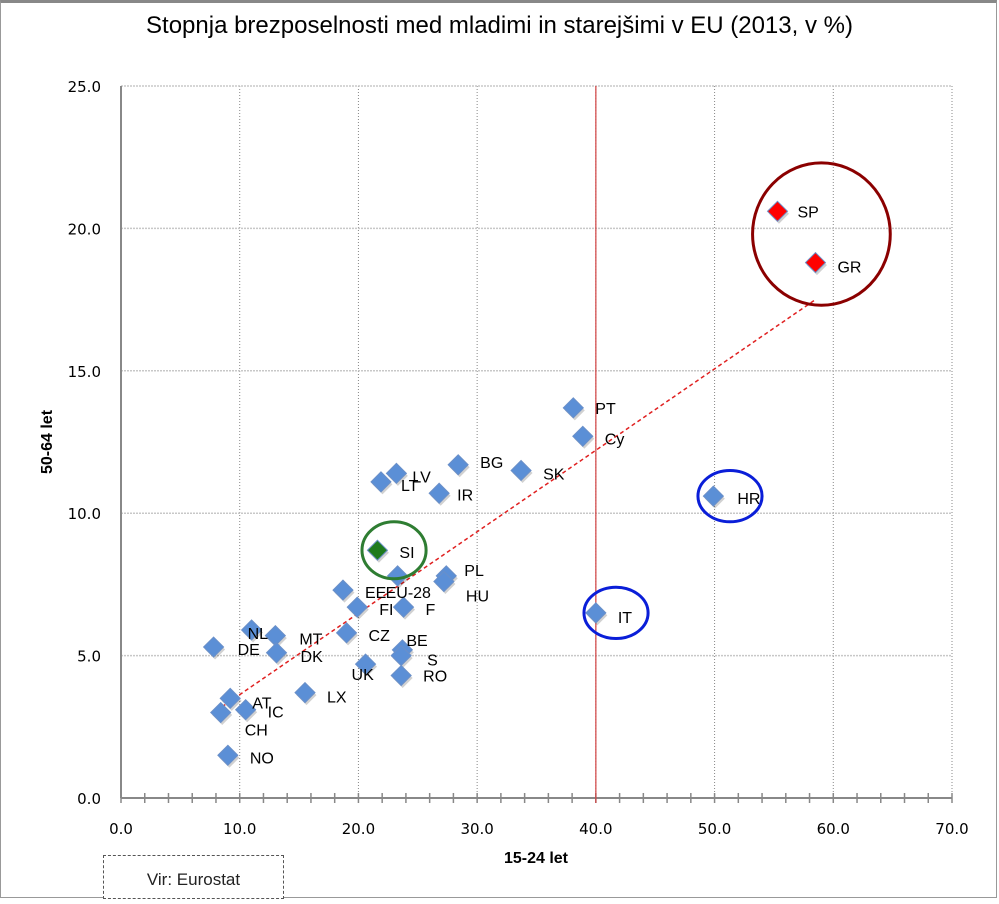 The height and width of the screenshot is (904, 999). Describe the element at coordinates (435, 677) in the screenshot. I see `point-label-ro: RO` at that location.